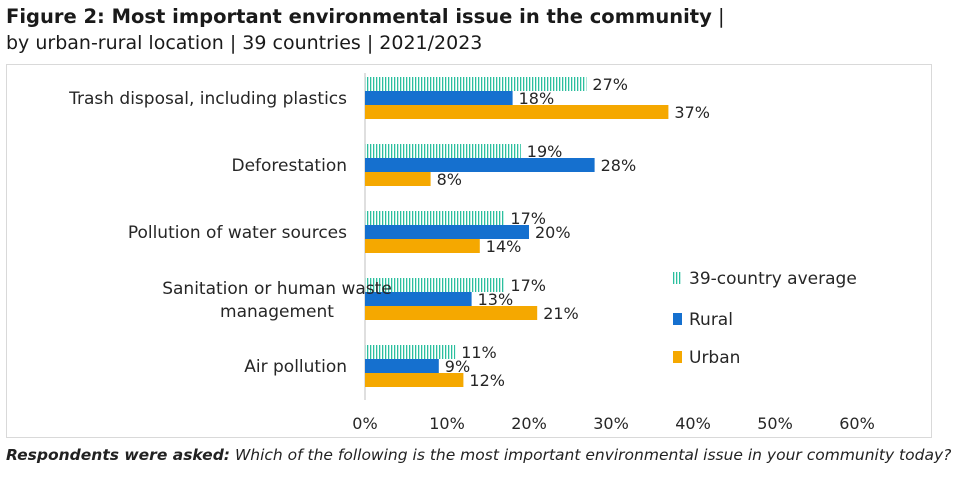 The image size is (967, 490). Describe the element at coordinates (553, 232) in the screenshot. I see `data-label-rural-3: 20%` at that location.